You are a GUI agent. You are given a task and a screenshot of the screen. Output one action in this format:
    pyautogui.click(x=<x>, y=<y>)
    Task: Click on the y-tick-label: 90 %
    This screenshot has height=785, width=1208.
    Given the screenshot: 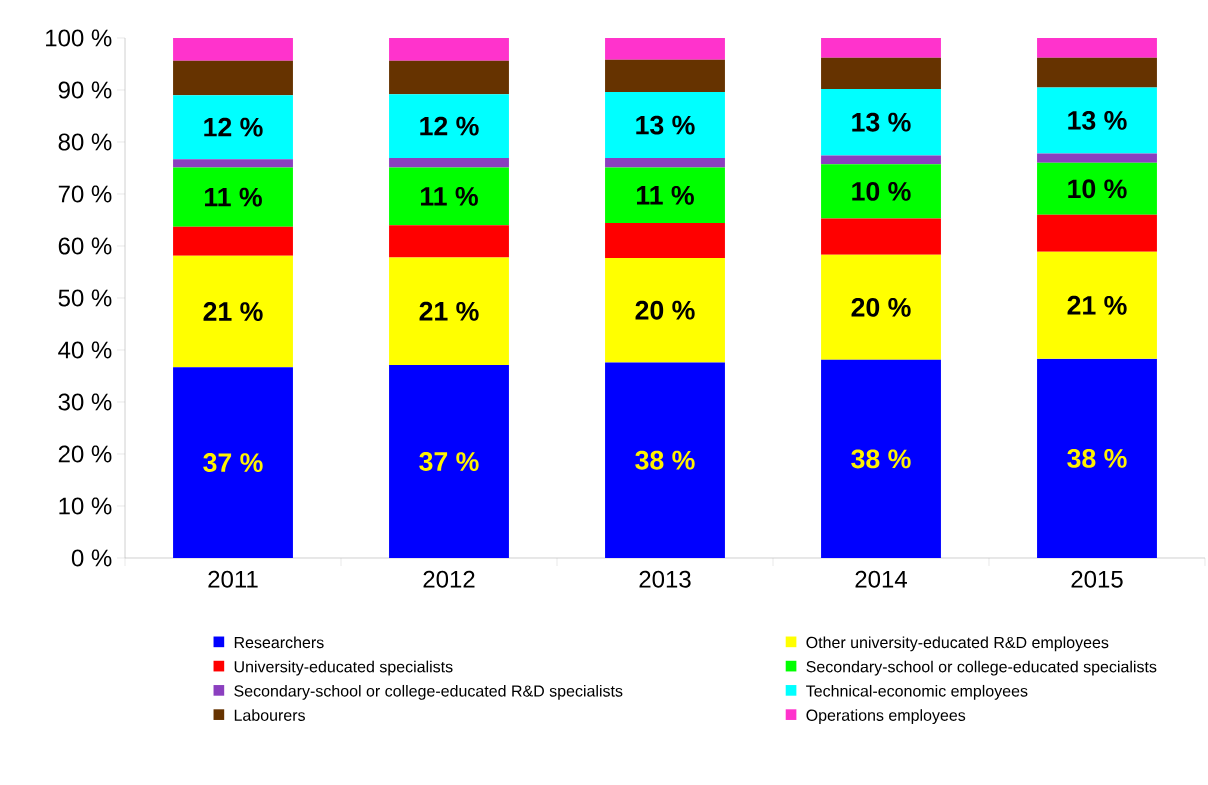 What is the action you would take?
    pyautogui.click(x=85, y=90)
    